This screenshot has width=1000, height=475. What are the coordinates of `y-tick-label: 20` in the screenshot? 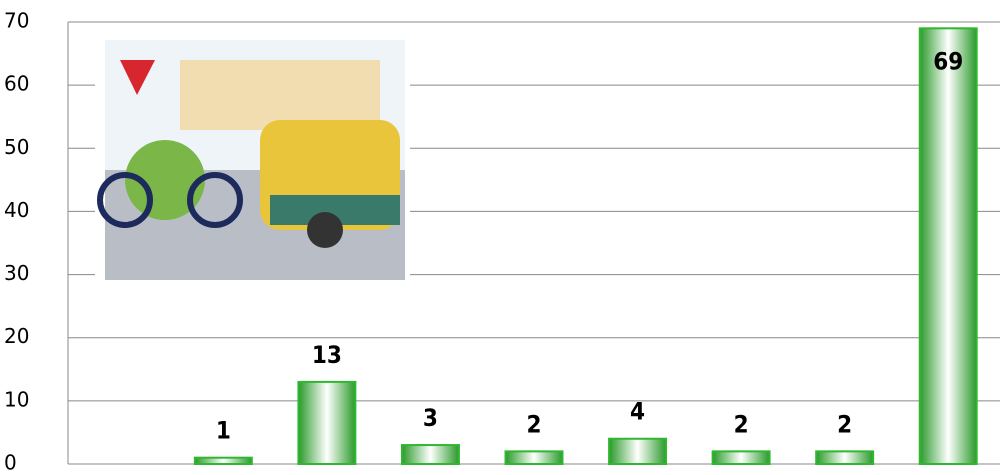 It's located at (16, 336).